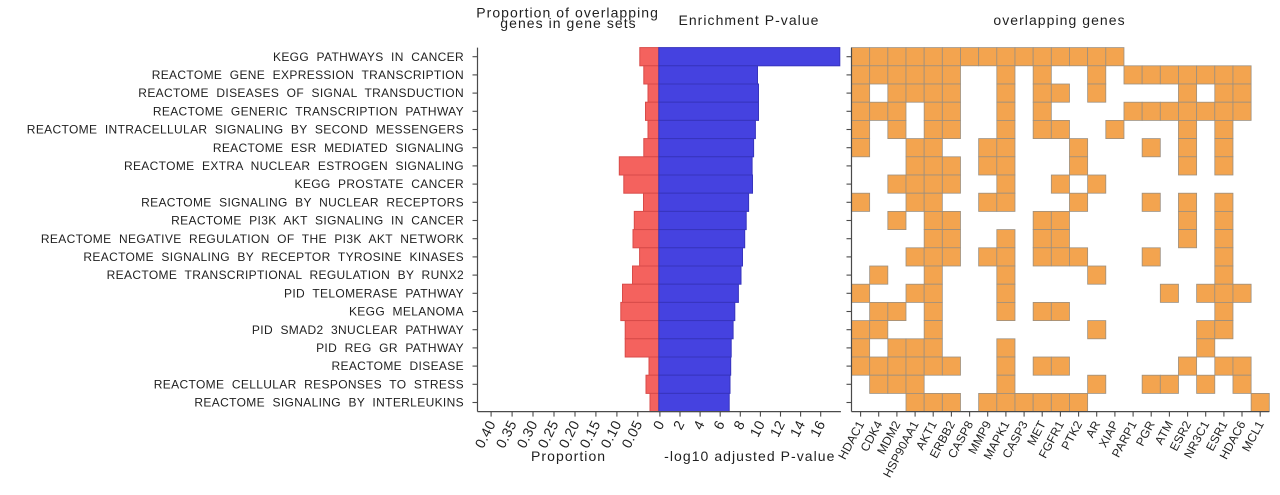 This screenshot has height=495, width=1280. What do you see at coordinates (329, 403) in the screenshot?
I see `svg-text:REACTOME SIGNALING BY INTERLEU: REACTOME SIGNALING BY INTERLEUKINS` at bounding box center [329, 403].